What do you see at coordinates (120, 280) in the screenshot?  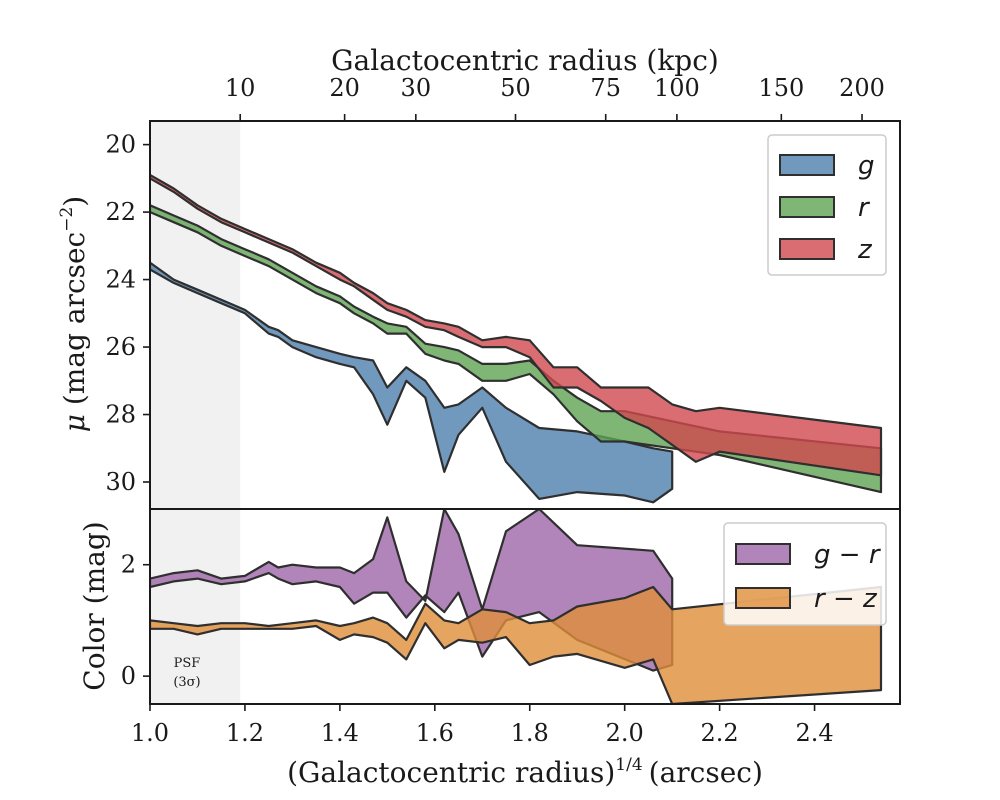 I see `y-tick-label: 24` at bounding box center [120, 280].